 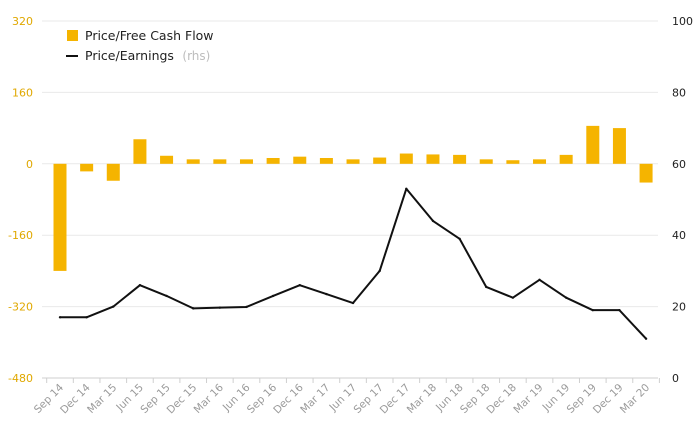 I want to click on y-left-tick-label: 160, so click(x=22, y=92).